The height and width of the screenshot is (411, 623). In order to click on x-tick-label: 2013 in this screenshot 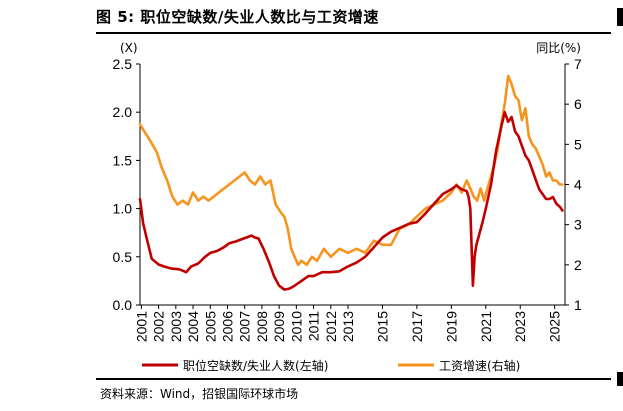, I will do `click(348, 326)`.